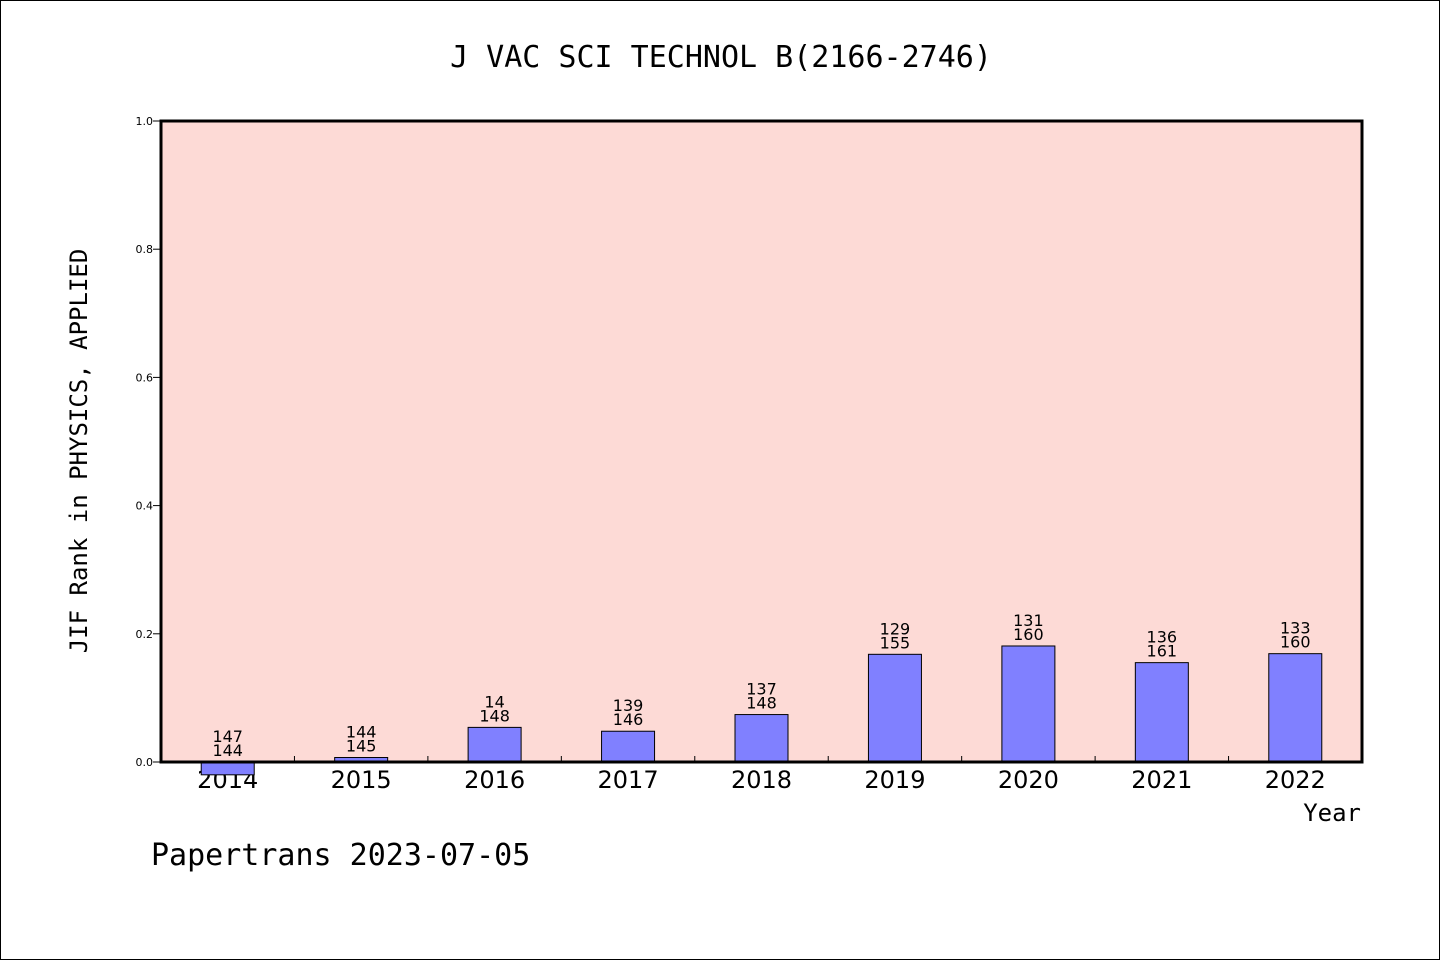 This screenshot has height=961, width=1440. What do you see at coordinates (145, 377) in the screenshot?
I see `y-tick-label: 0.6` at bounding box center [145, 377].